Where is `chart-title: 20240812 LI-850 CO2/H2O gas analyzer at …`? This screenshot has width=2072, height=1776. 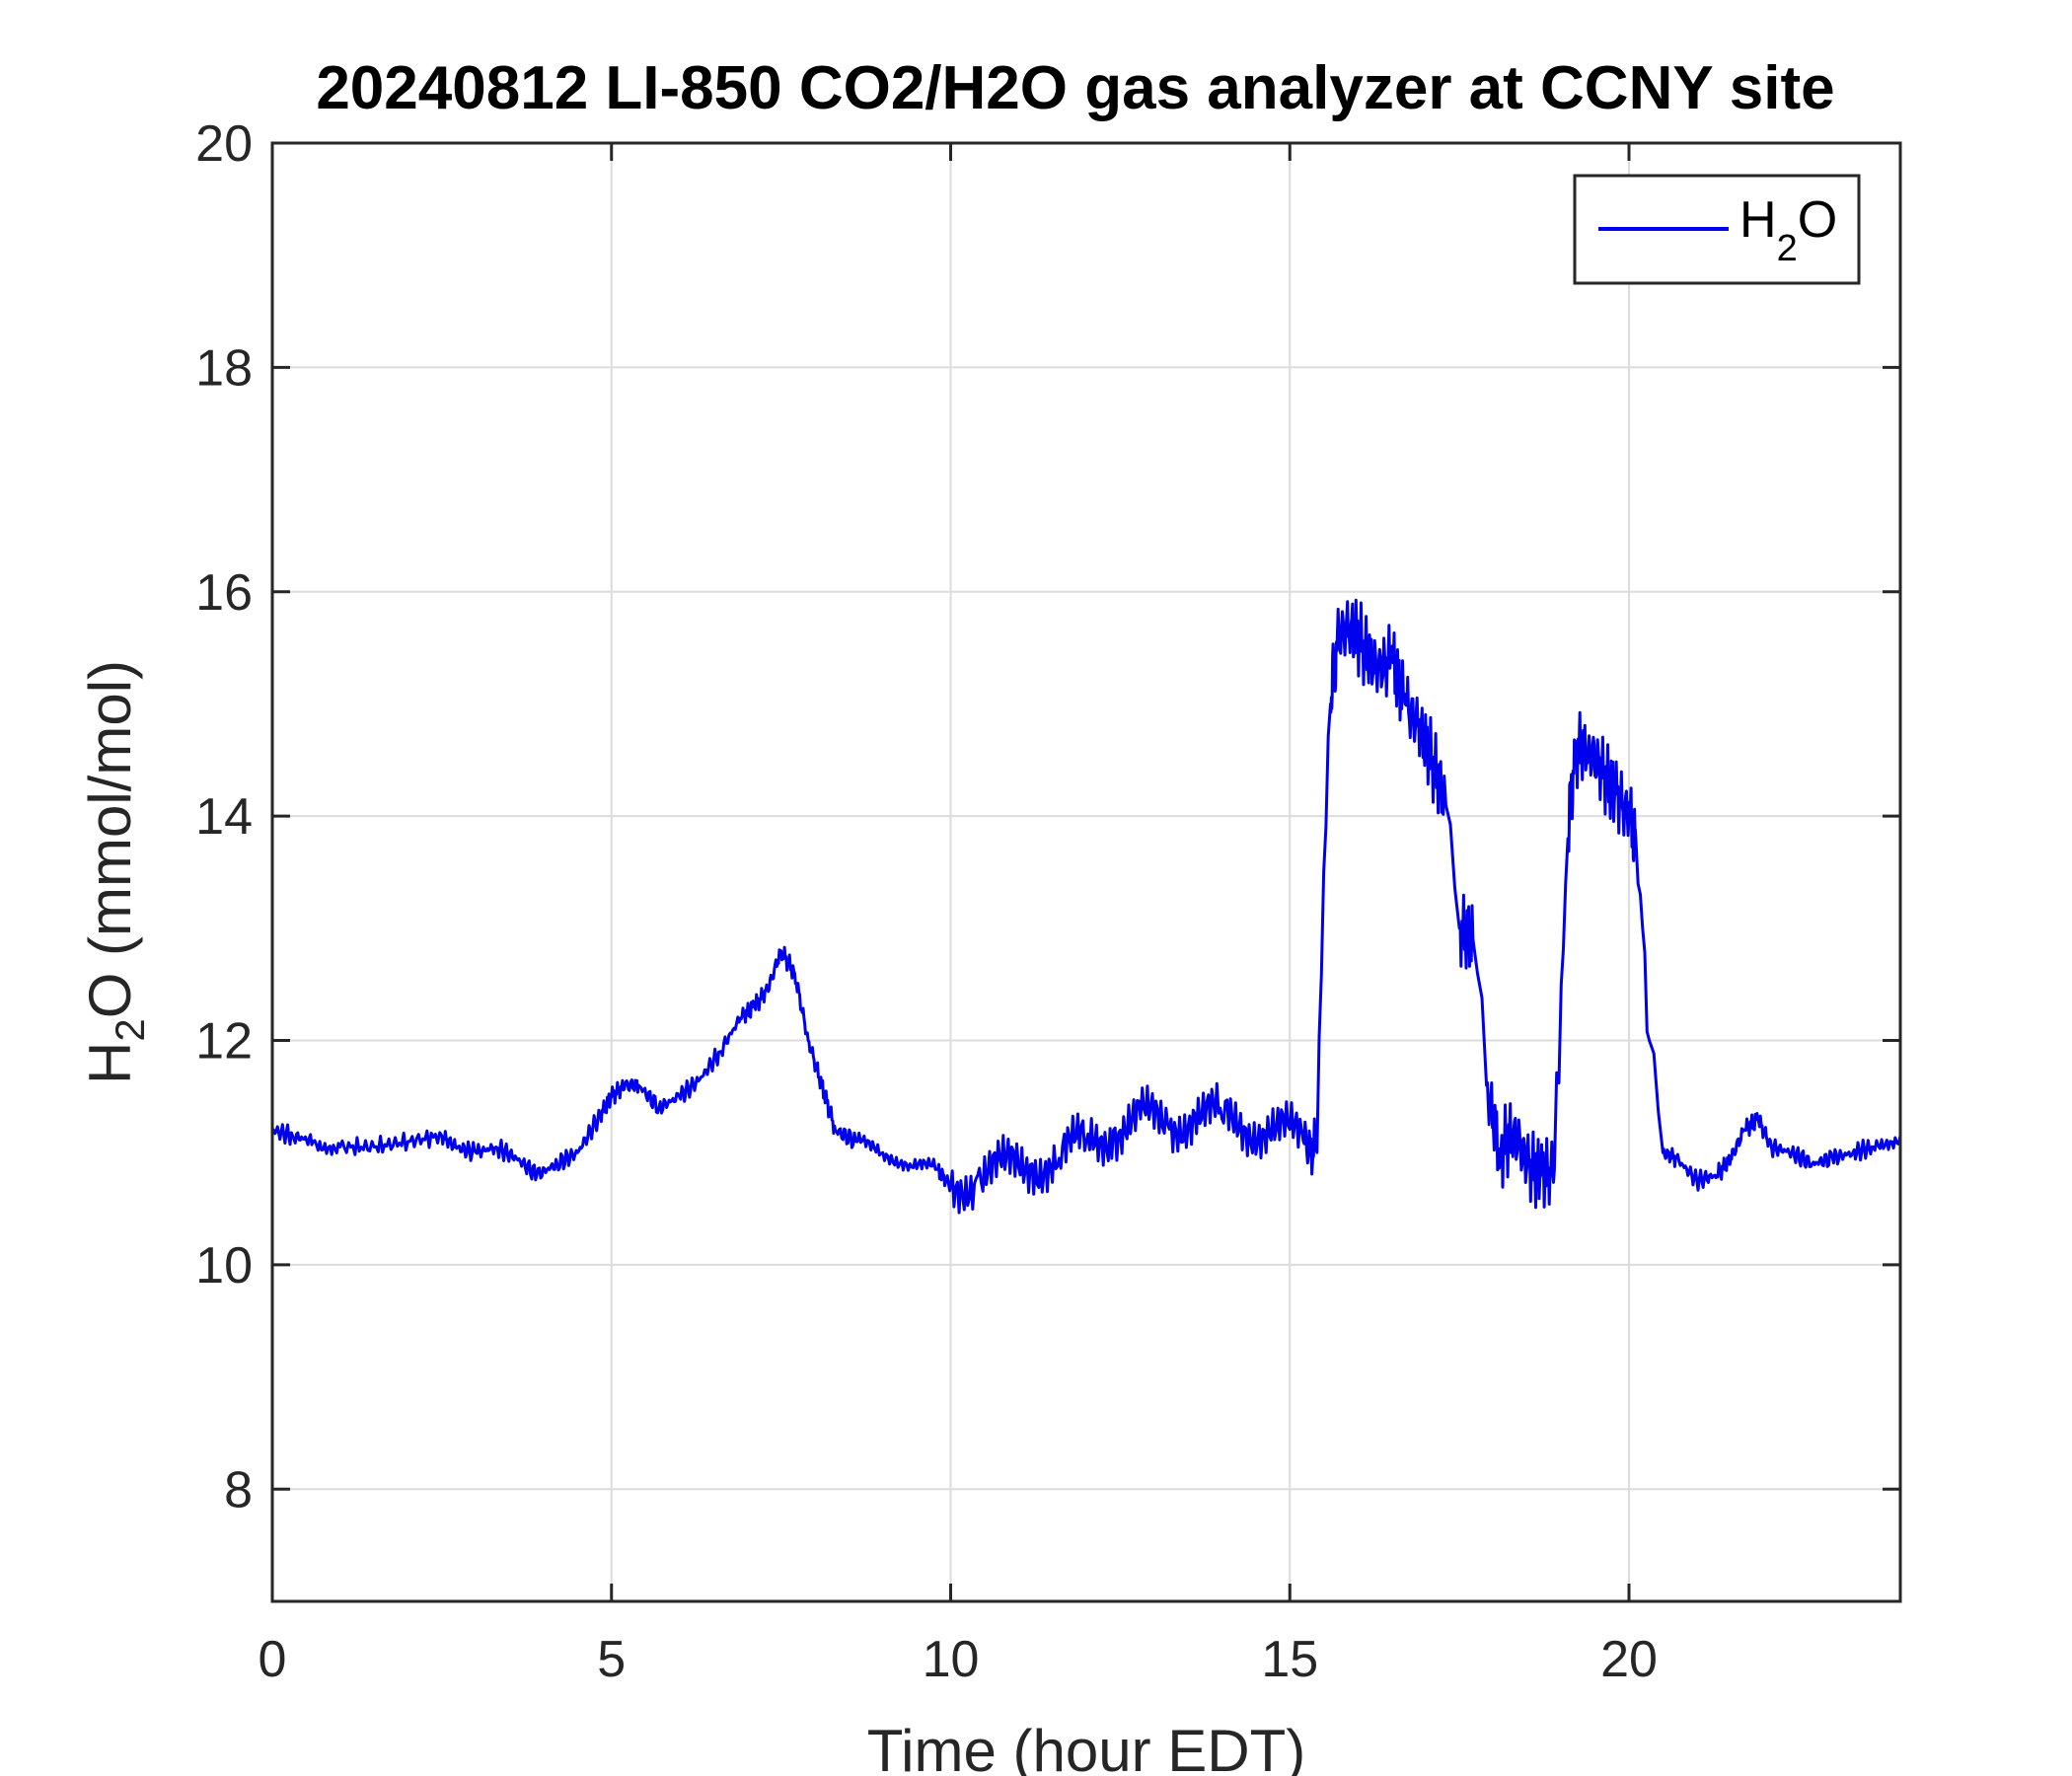 chart-title: 20240812 LI-850 CO2/H2O gas analyzer at … is located at coordinates (1075, 88).